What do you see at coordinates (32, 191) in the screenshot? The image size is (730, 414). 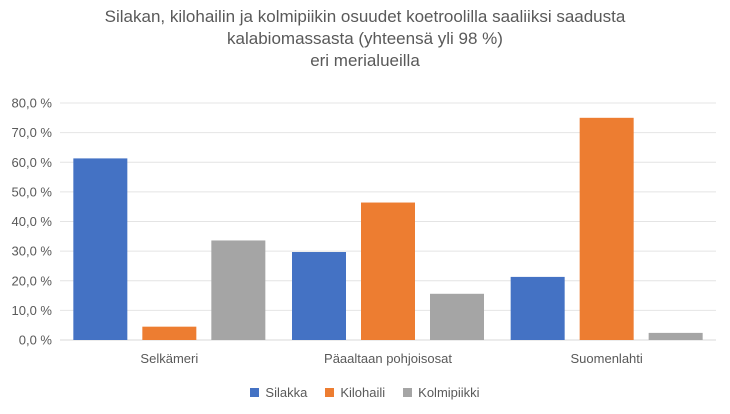 I see `y-tick-label: 50,0 %` at bounding box center [32, 191].